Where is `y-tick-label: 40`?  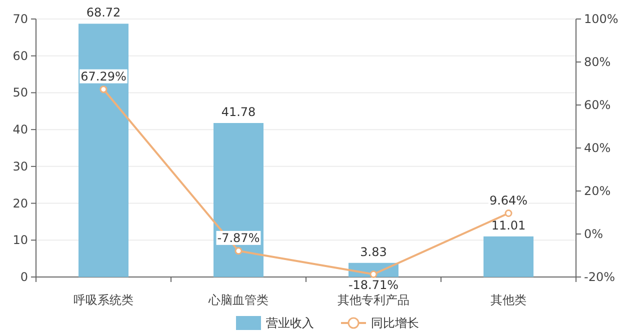 y-tick-label: 40 is located at coordinates (20, 129).